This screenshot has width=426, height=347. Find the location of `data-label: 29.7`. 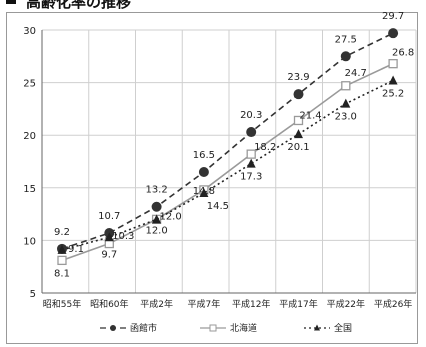

data-label: 29.7 is located at coordinates (393, 16).